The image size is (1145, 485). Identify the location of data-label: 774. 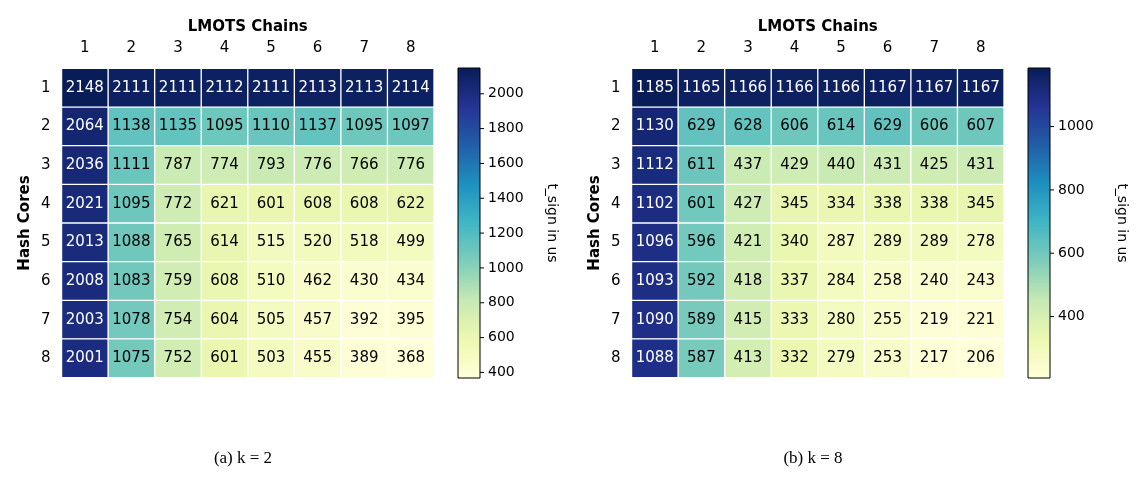
(224, 163).